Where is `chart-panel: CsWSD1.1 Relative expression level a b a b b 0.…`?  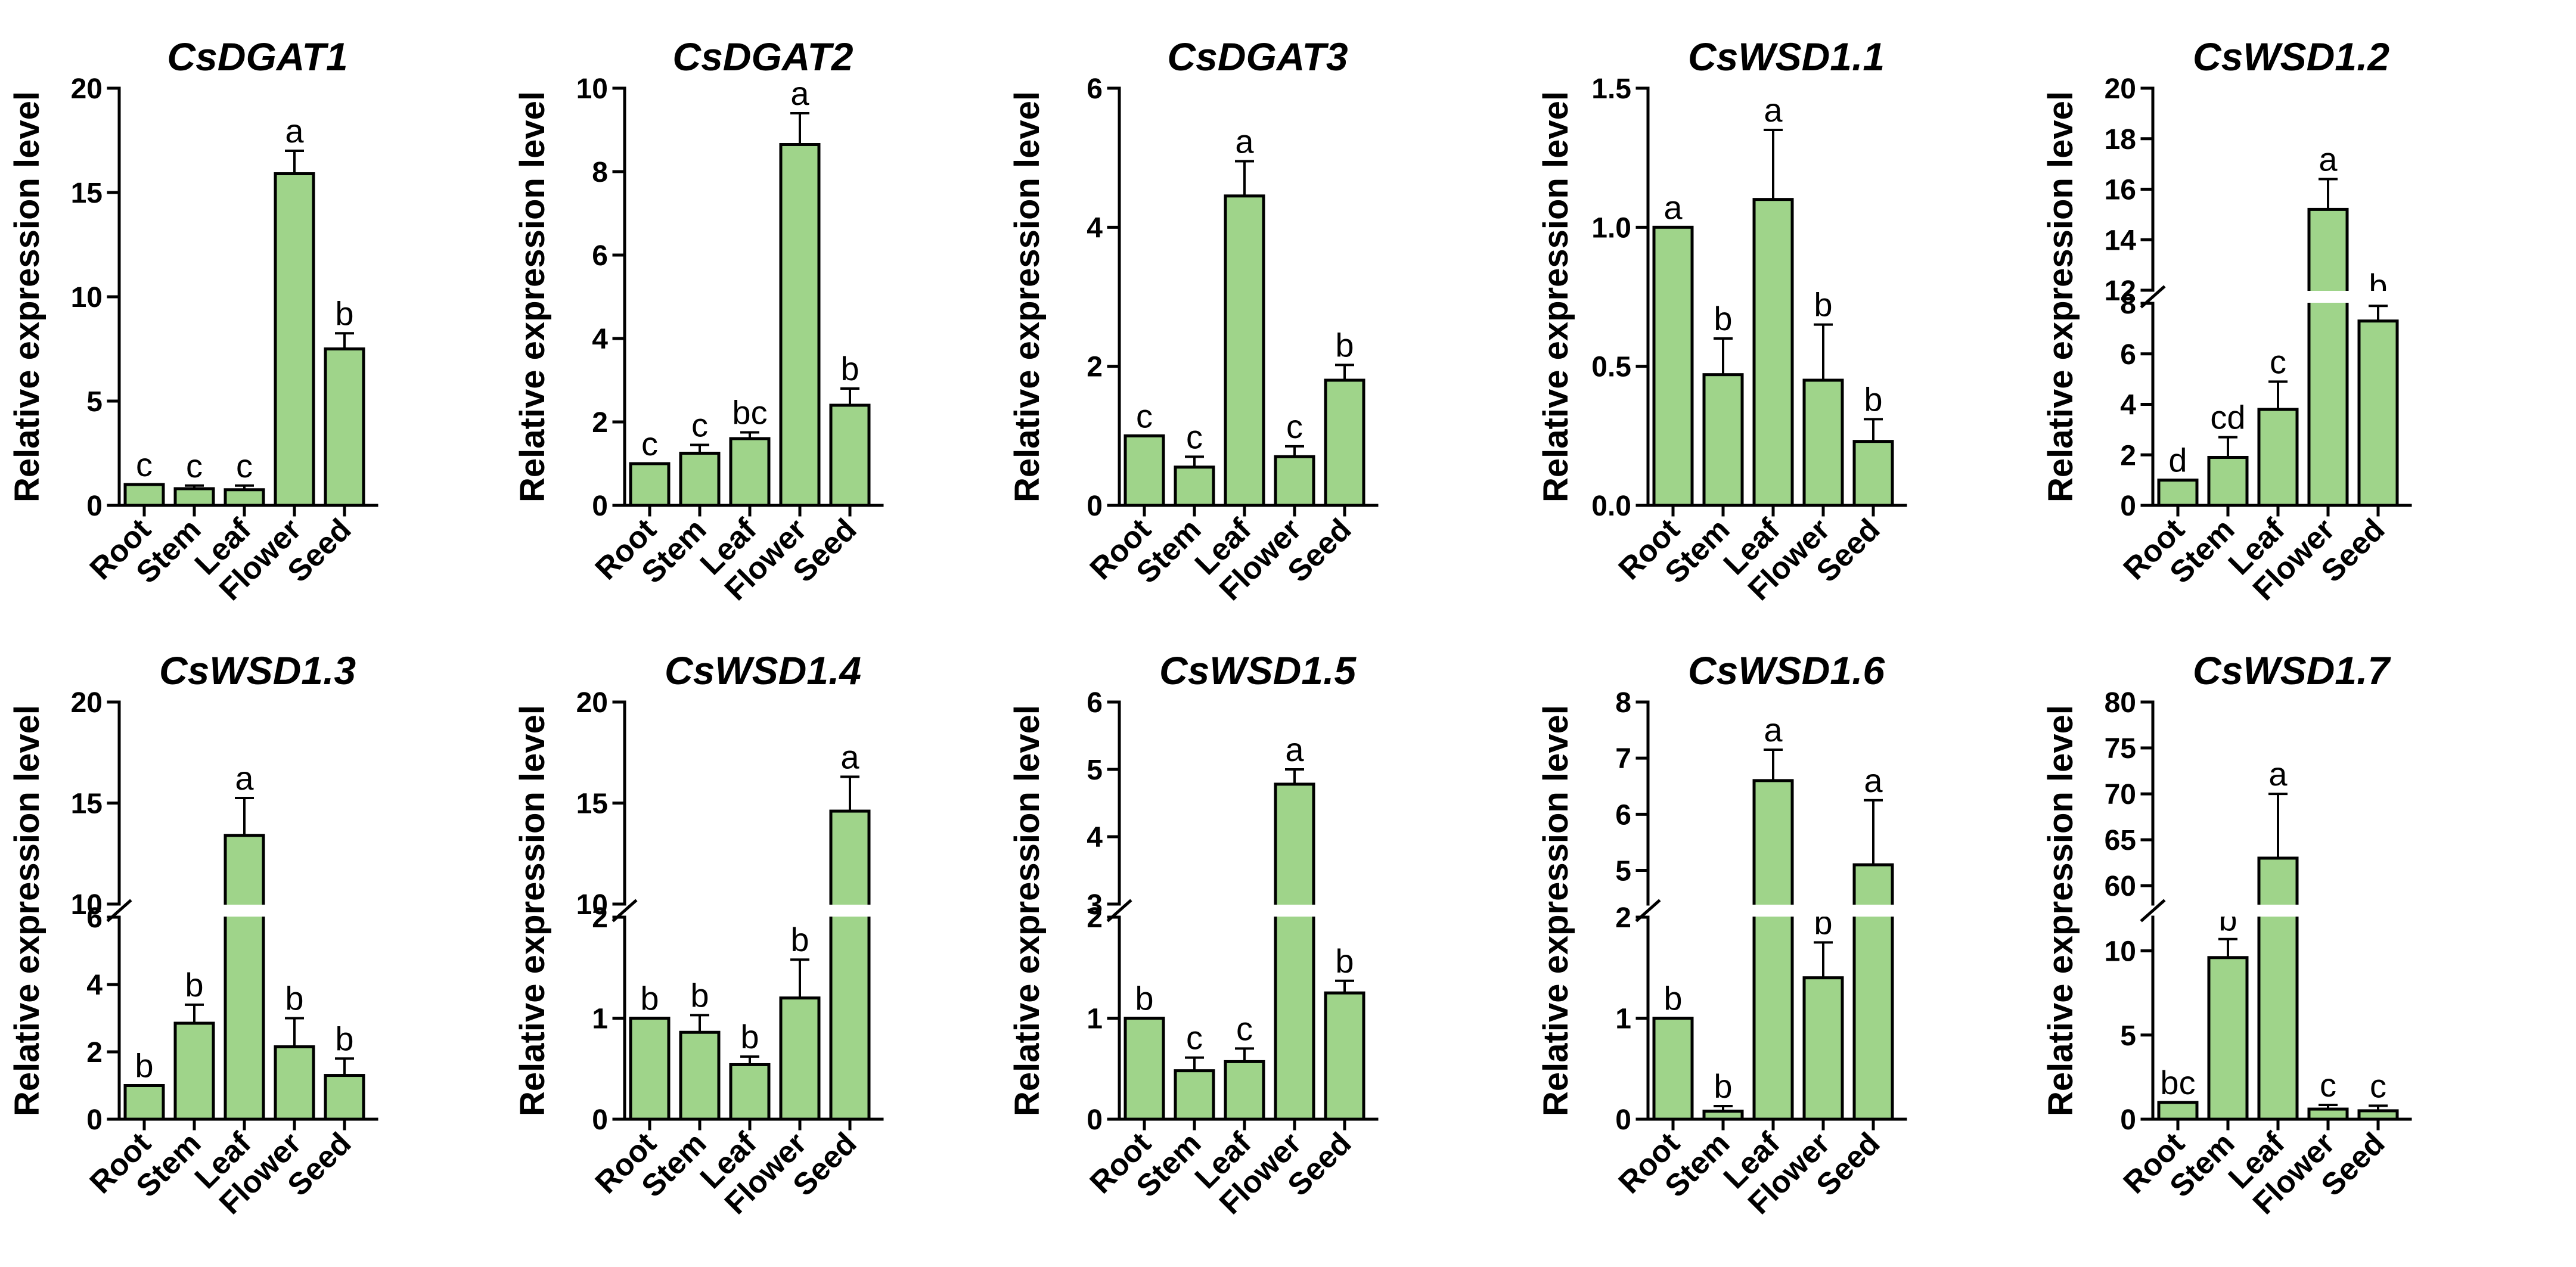 chart-panel: CsWSD1.1 Relative expression level a b a b b 0.… is located at coordinates (1722, 321).